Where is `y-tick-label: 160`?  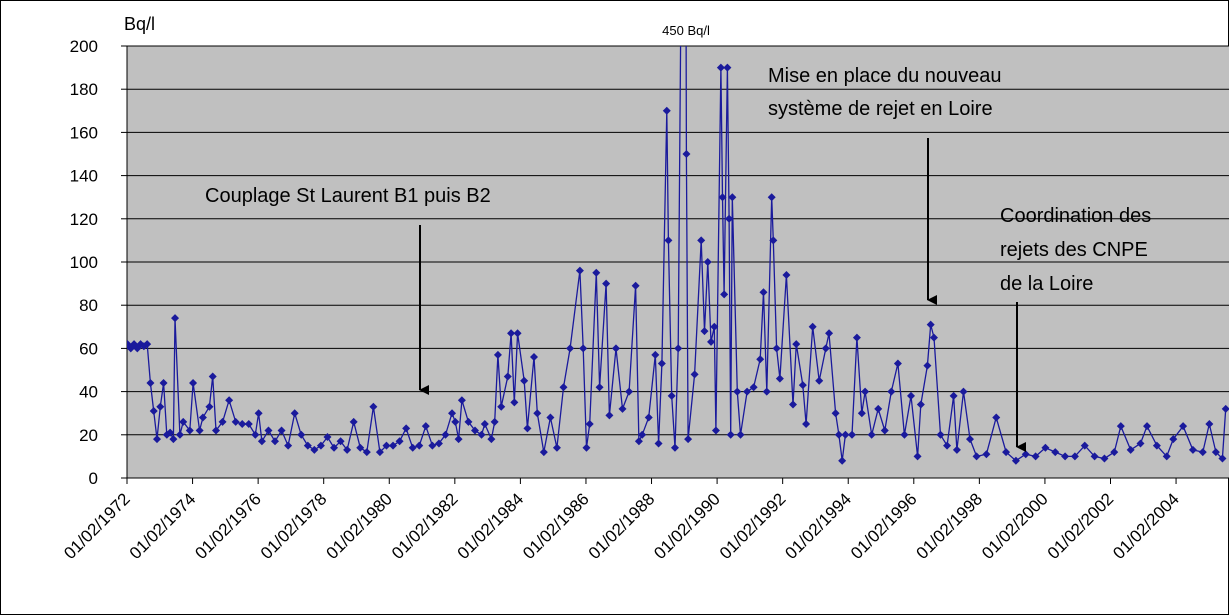 y-tick-label: 160 is located at coordinates (84, 132).